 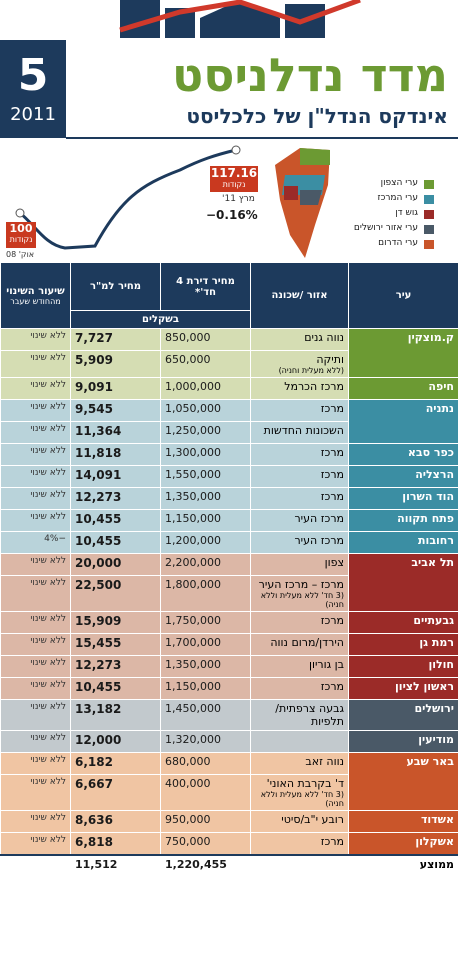 I want to click on legend-label: ערי המרכז, so click(x=397, y=198).